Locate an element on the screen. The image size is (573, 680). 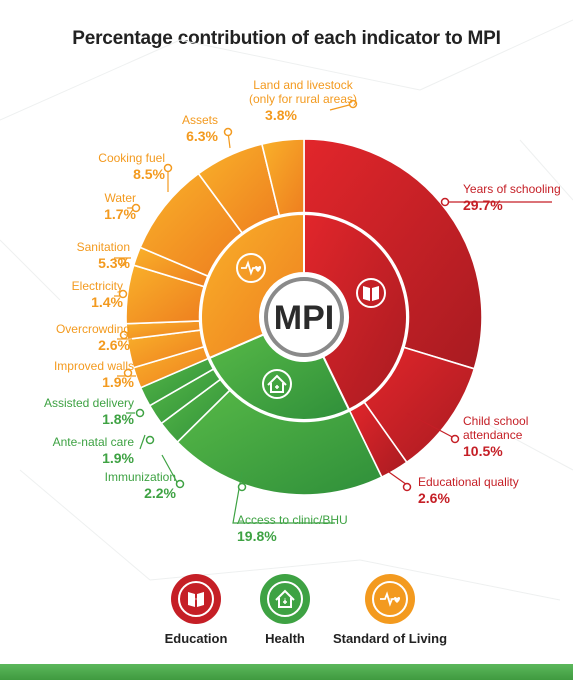
callout-label: Assets is located at coordinates (200, 120).